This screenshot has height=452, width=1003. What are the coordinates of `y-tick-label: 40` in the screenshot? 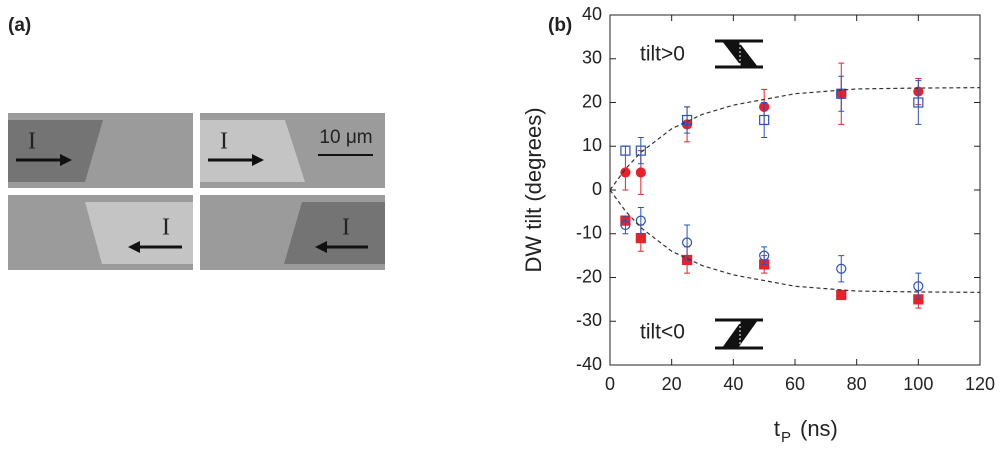 It's located at (592, 14).